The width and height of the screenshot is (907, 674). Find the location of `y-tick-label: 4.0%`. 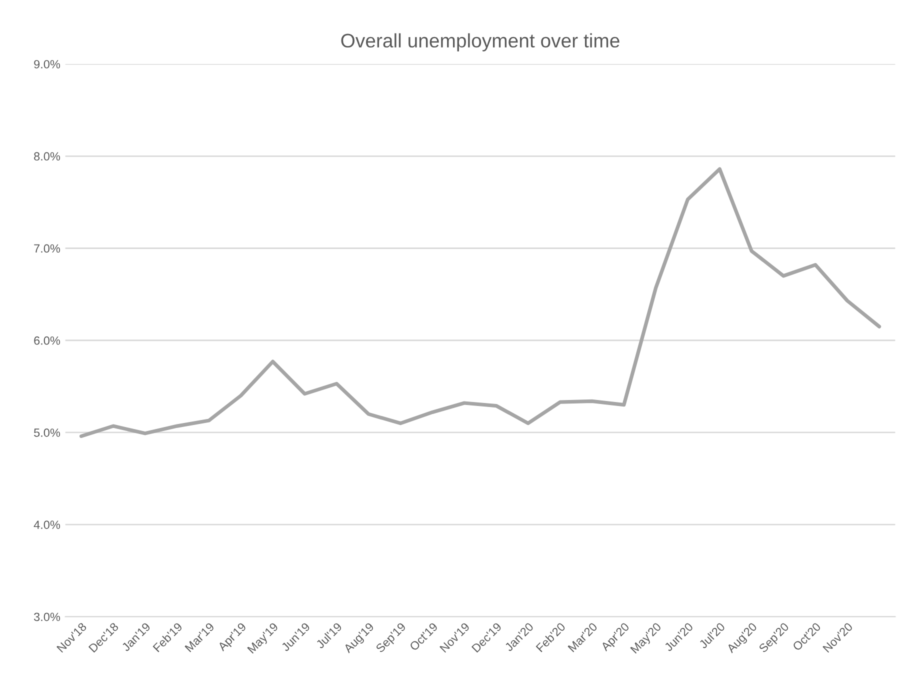

y-tick-label: 4.0% is located at coordinates (47, 524).